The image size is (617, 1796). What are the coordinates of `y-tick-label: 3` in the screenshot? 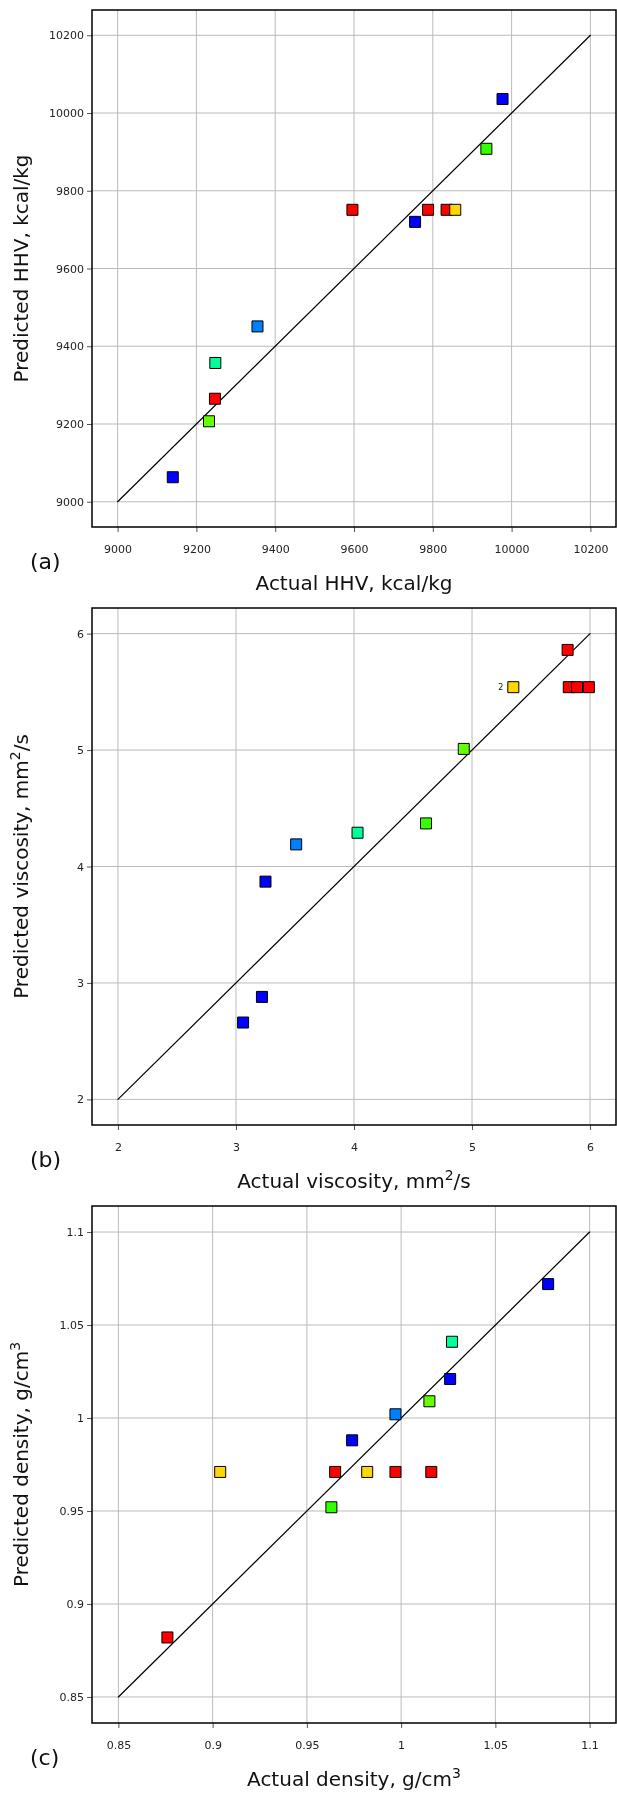 It's located at (80, 983).